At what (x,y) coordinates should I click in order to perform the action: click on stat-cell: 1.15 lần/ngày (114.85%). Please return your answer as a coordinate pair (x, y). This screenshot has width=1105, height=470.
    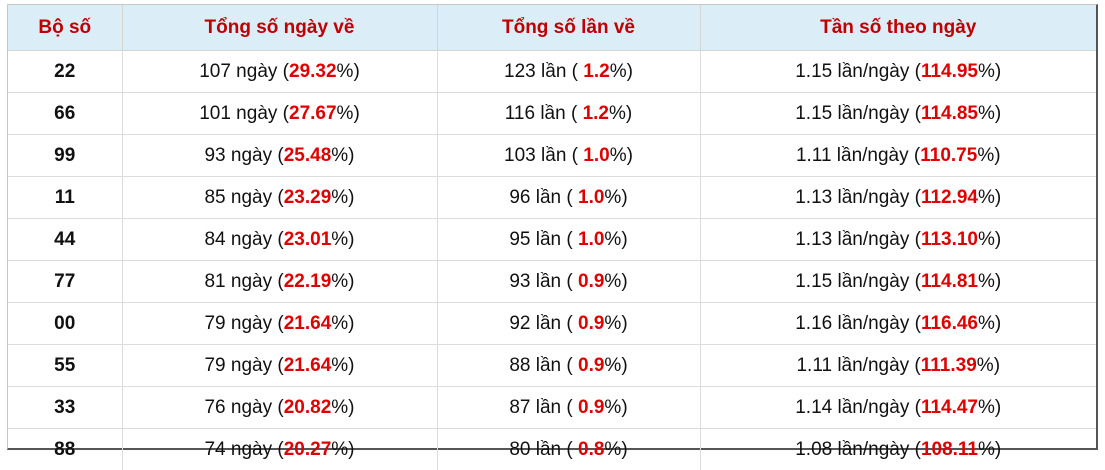
    Looking at the image, I should click on (898, 114).